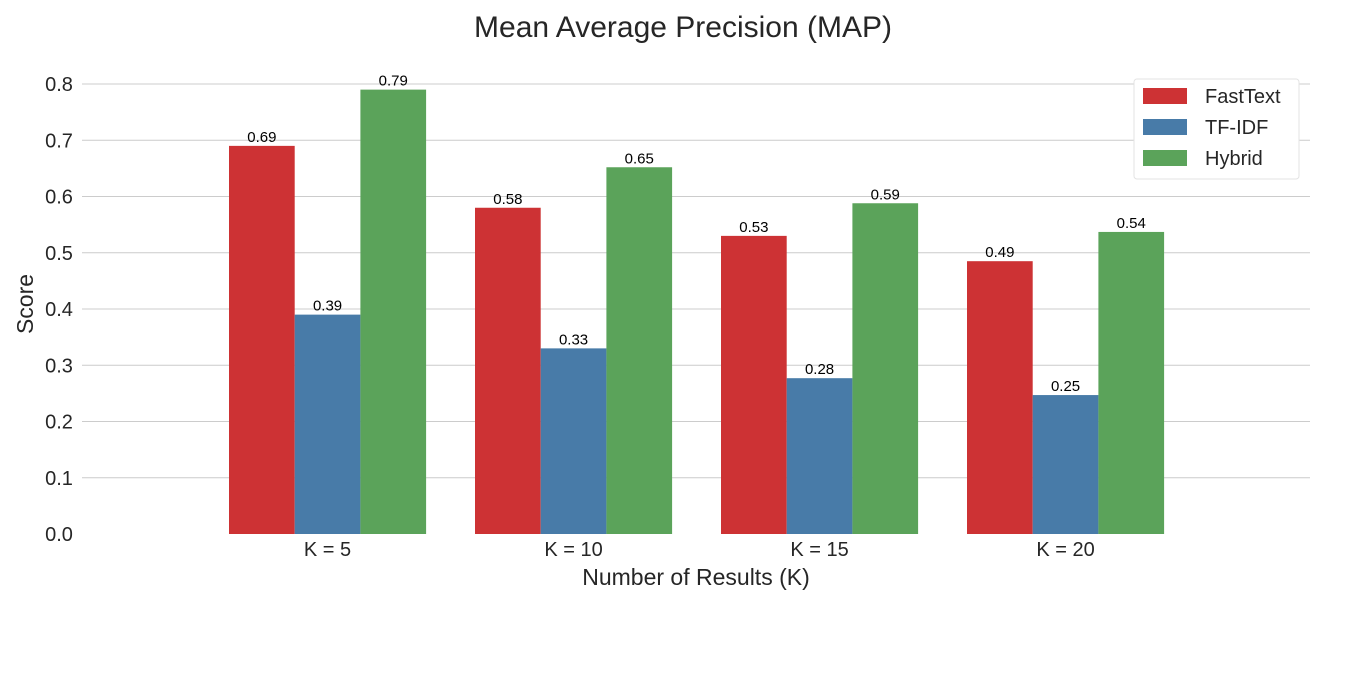 This screenshot has width=1366, height=678. Describe the element at coordinates (1131, 223) in the screenshot. I see `bar-value-label: 0.54` at that location.